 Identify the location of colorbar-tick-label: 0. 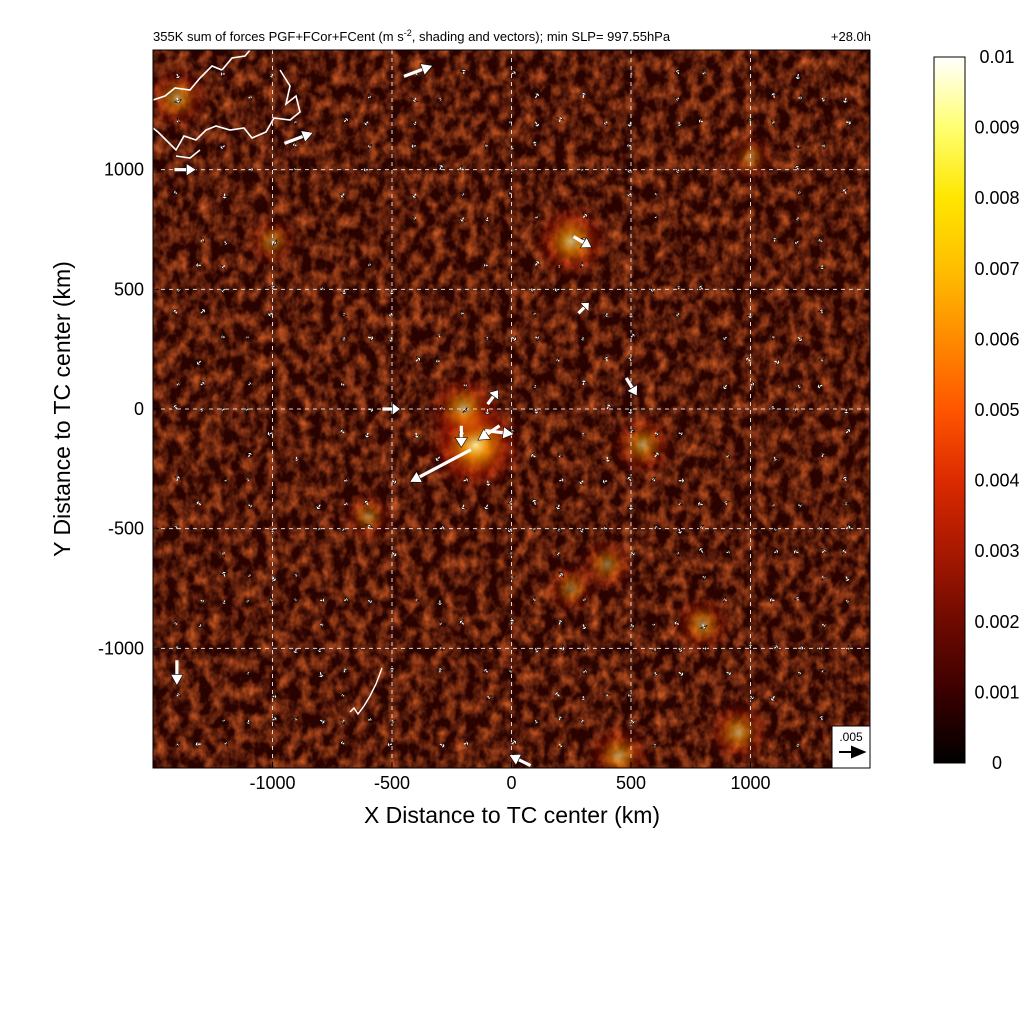
(997, 763).